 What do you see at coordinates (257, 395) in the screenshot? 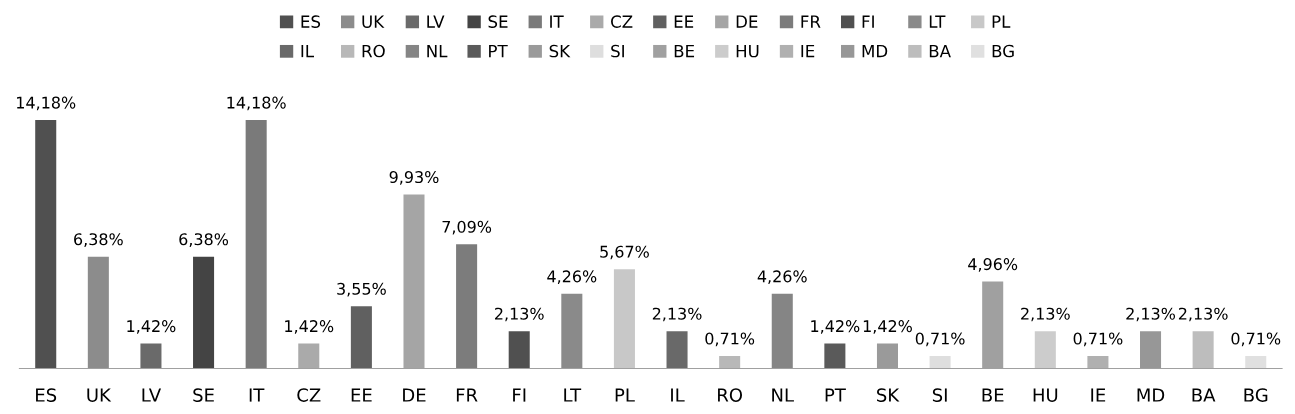
I see `x-tick-label: IT` at bounding box center [257, 395].